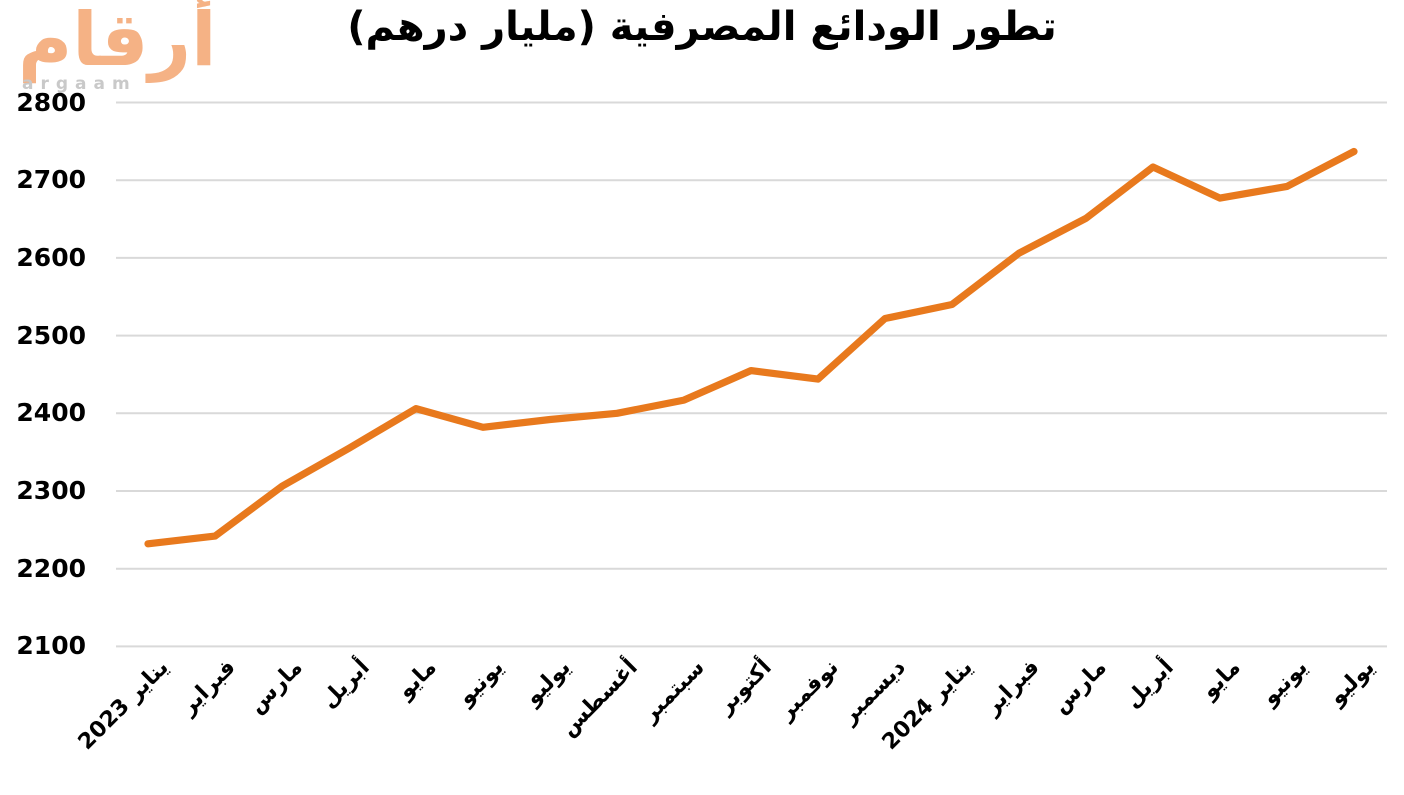  Describe the element at coordinates (117, 41) in the screenshot. I see `argaam-logo-arabic: أرقام` at that location.